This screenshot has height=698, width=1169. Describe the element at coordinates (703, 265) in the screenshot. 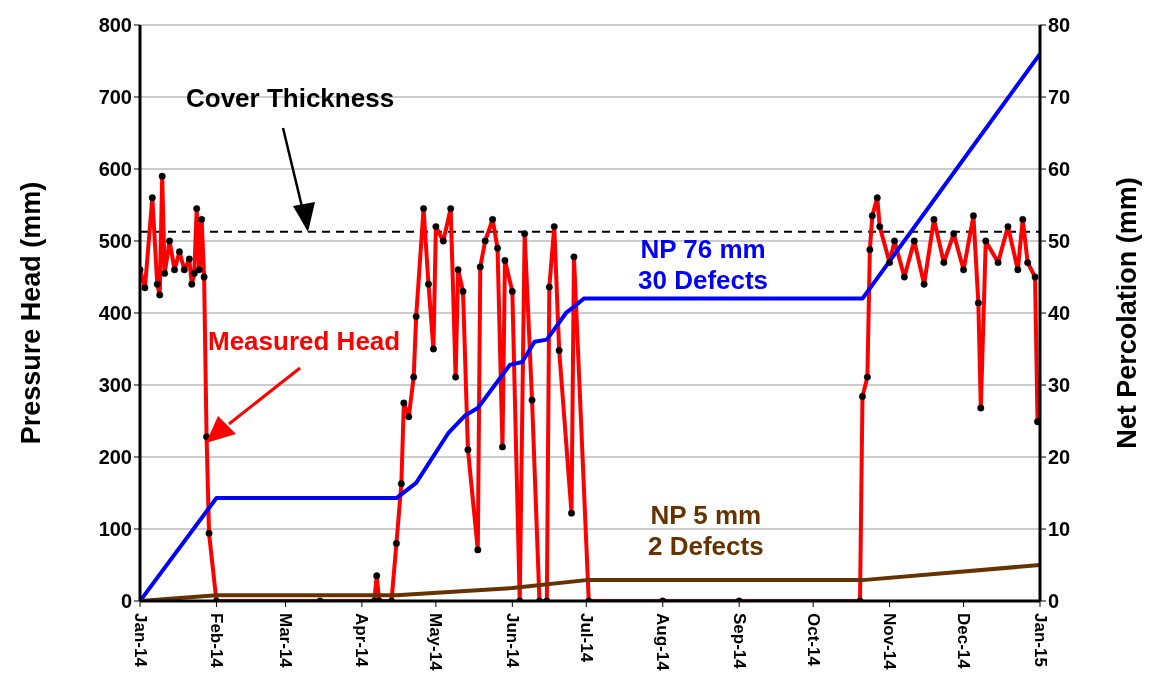

I see `series-label: NP 76 mm 30 Defects` at that location.